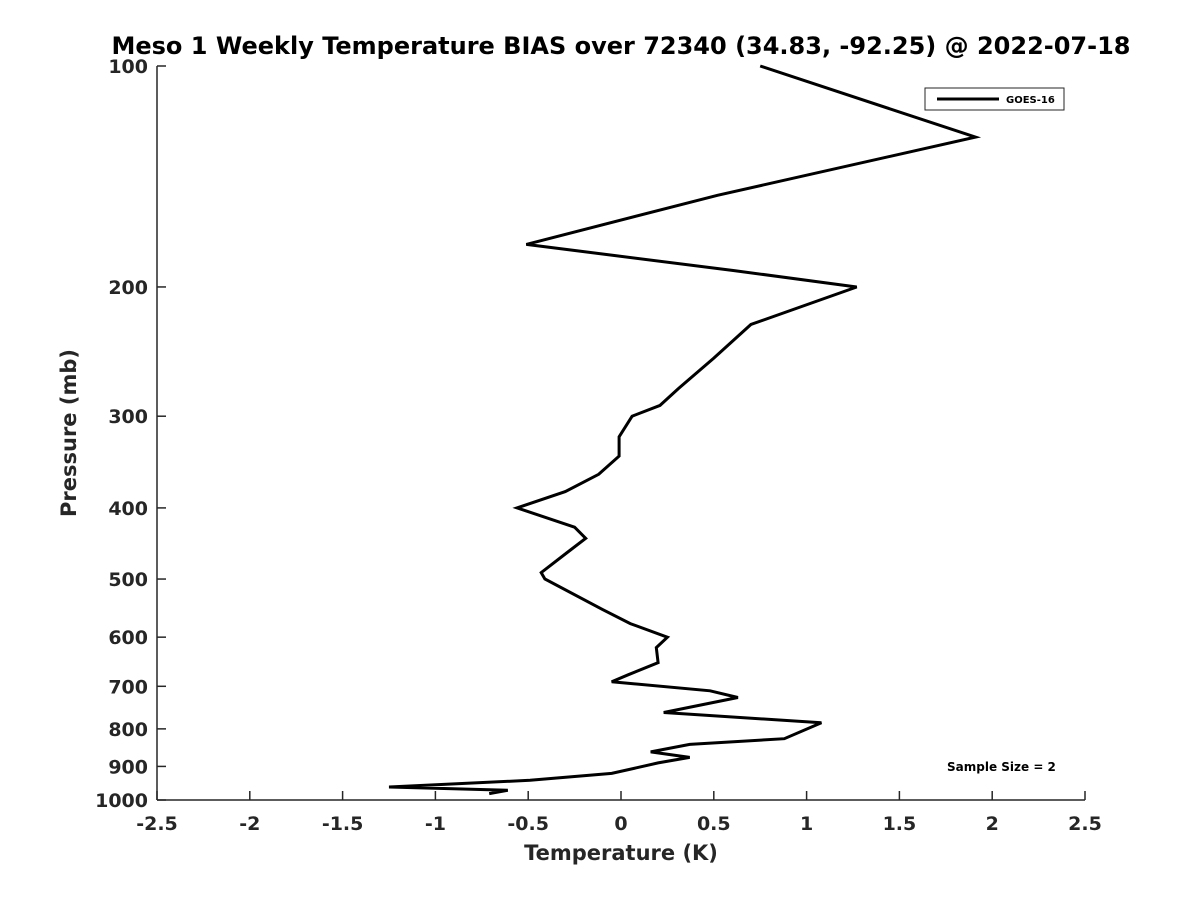 The image size is (1200, 900). Describe the element at coordinates (128, 638) in the screenshot. I see `y-tick-label: 600` at that location.